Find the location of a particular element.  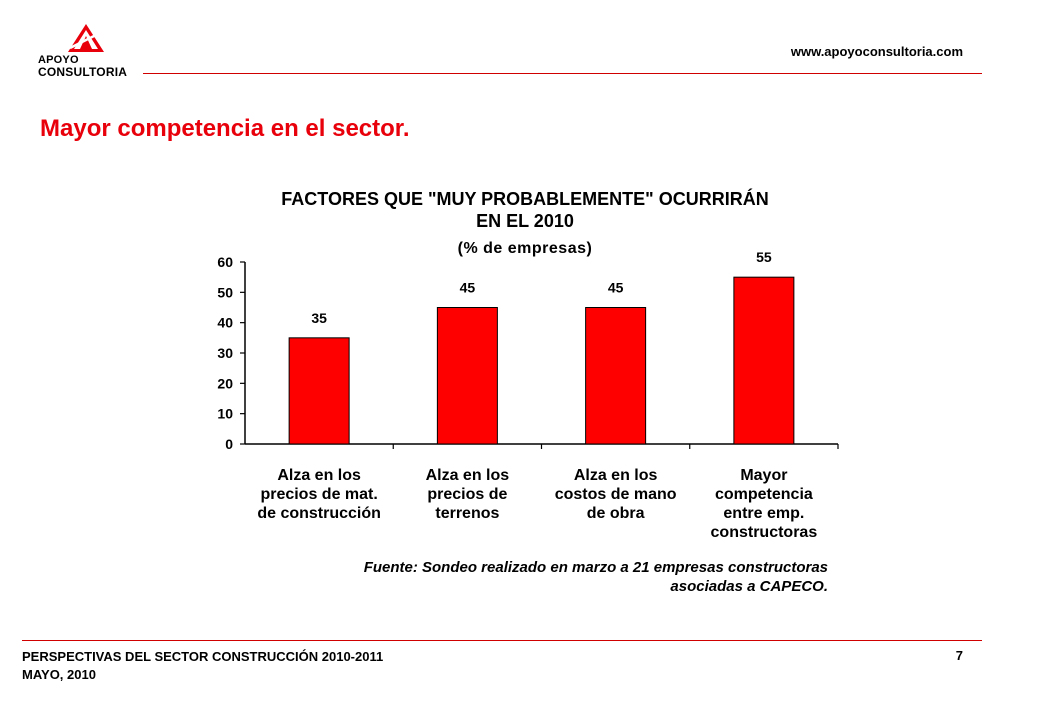

category-label-line: Mayor is located at coordinates (764, 475).